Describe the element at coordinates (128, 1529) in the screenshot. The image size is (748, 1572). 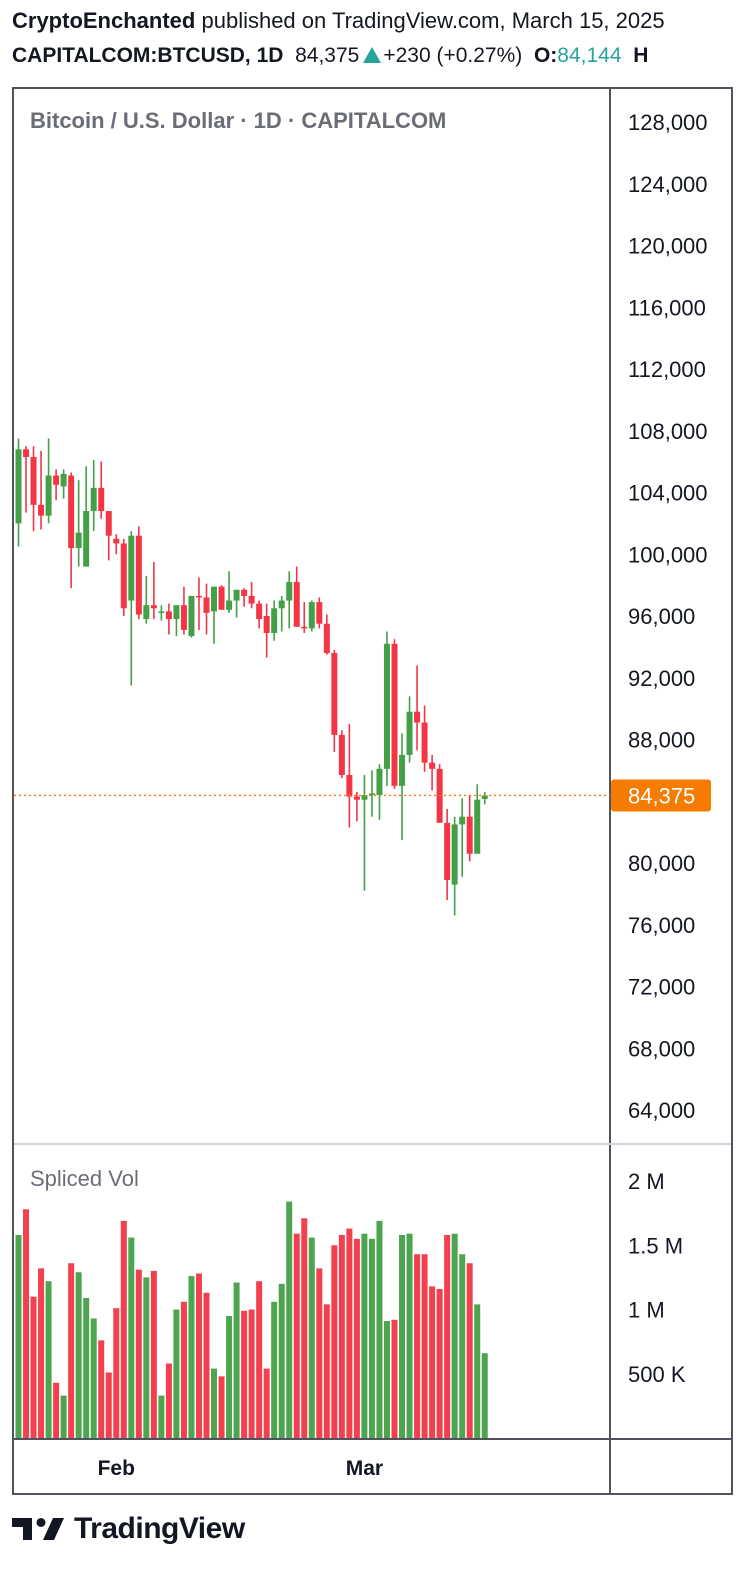
I see `tradingview-logo: TradingView` at that location.